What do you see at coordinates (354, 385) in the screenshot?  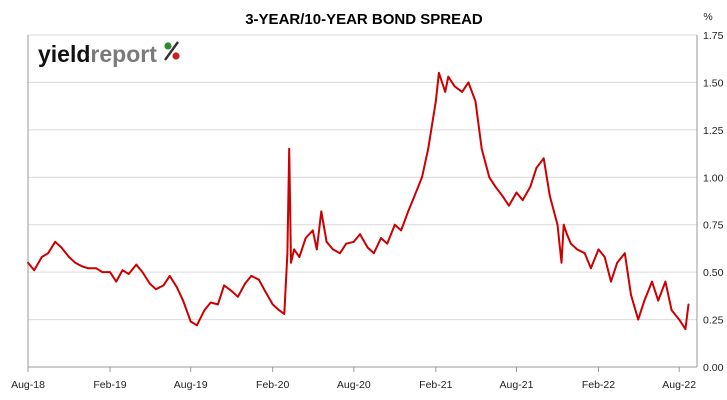 I see `x-tick-label: Aug-20` at bounding box center [354, 385].